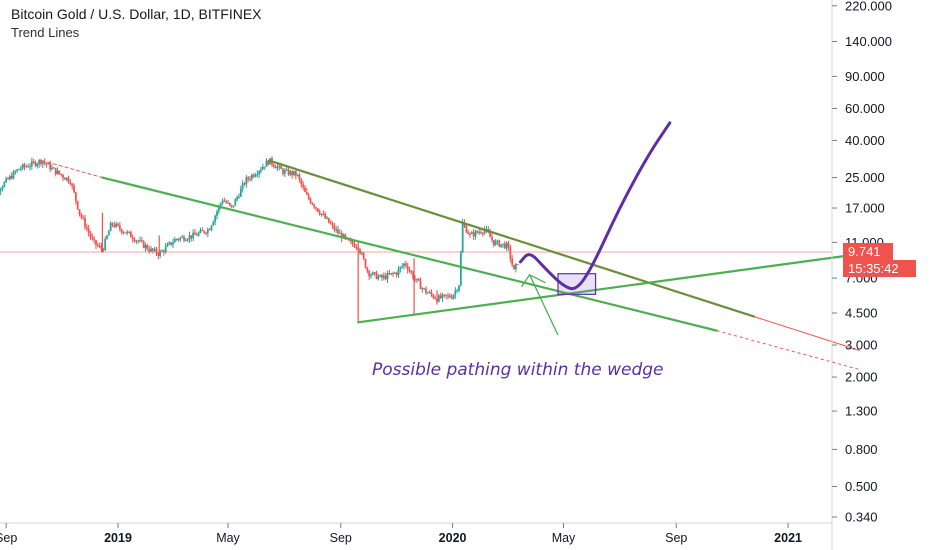 This screenshot has width=932, height=550. I want to click on countdown-value: 15:35:42, so click(873, 268).